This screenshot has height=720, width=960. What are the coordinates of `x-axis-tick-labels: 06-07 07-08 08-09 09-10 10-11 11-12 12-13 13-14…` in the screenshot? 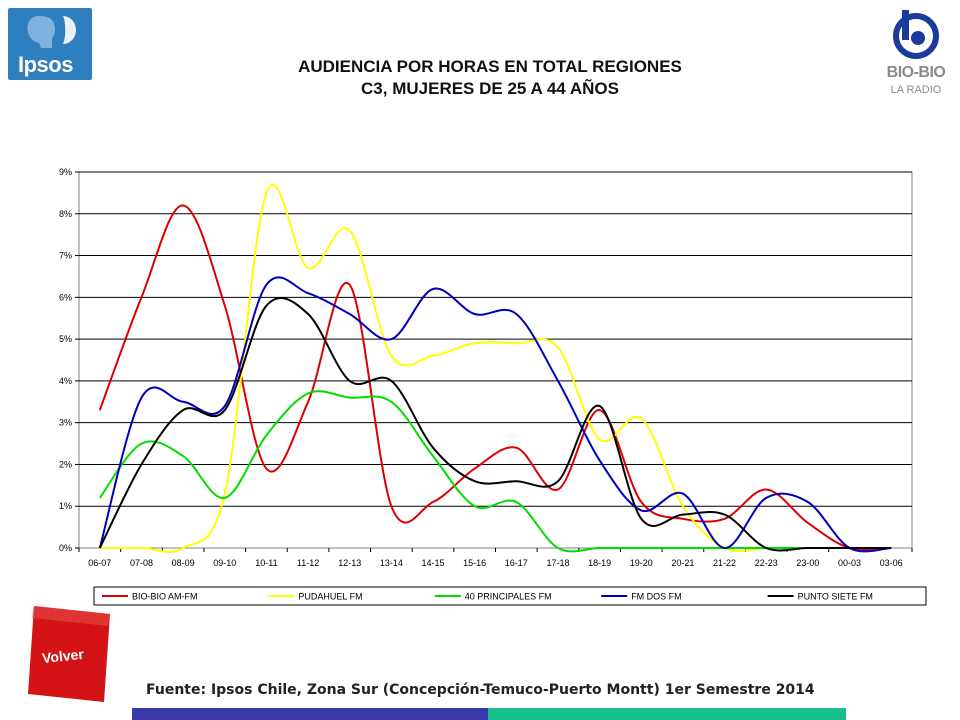 It's located at (495, 563).